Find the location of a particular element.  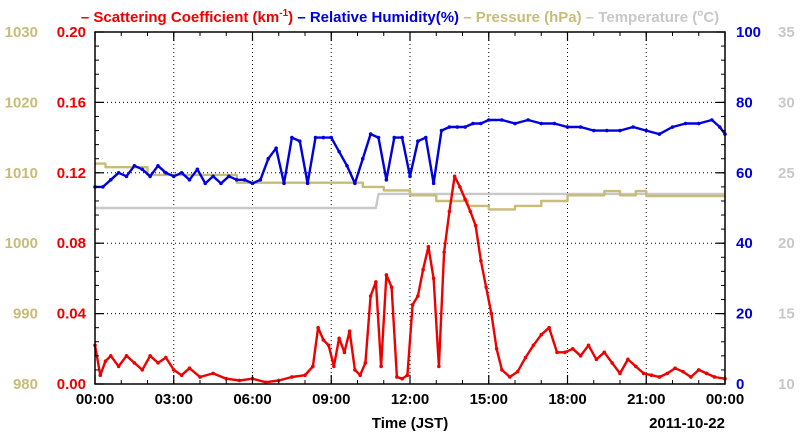

temperature-axis-tick-label: 25 is located at coordinates (786, 173).